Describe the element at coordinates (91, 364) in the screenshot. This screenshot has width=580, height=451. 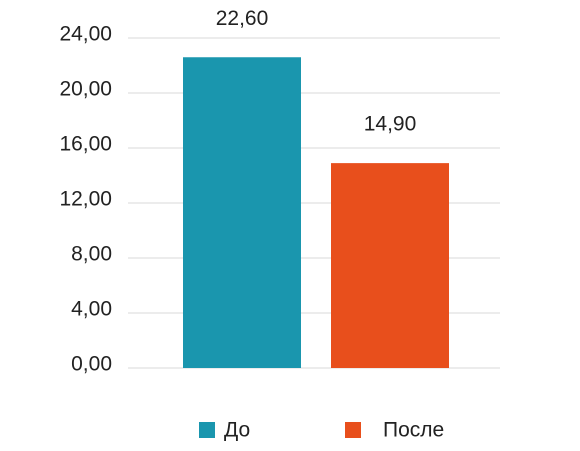
I see `y-tick-label: 0,00` at that location.